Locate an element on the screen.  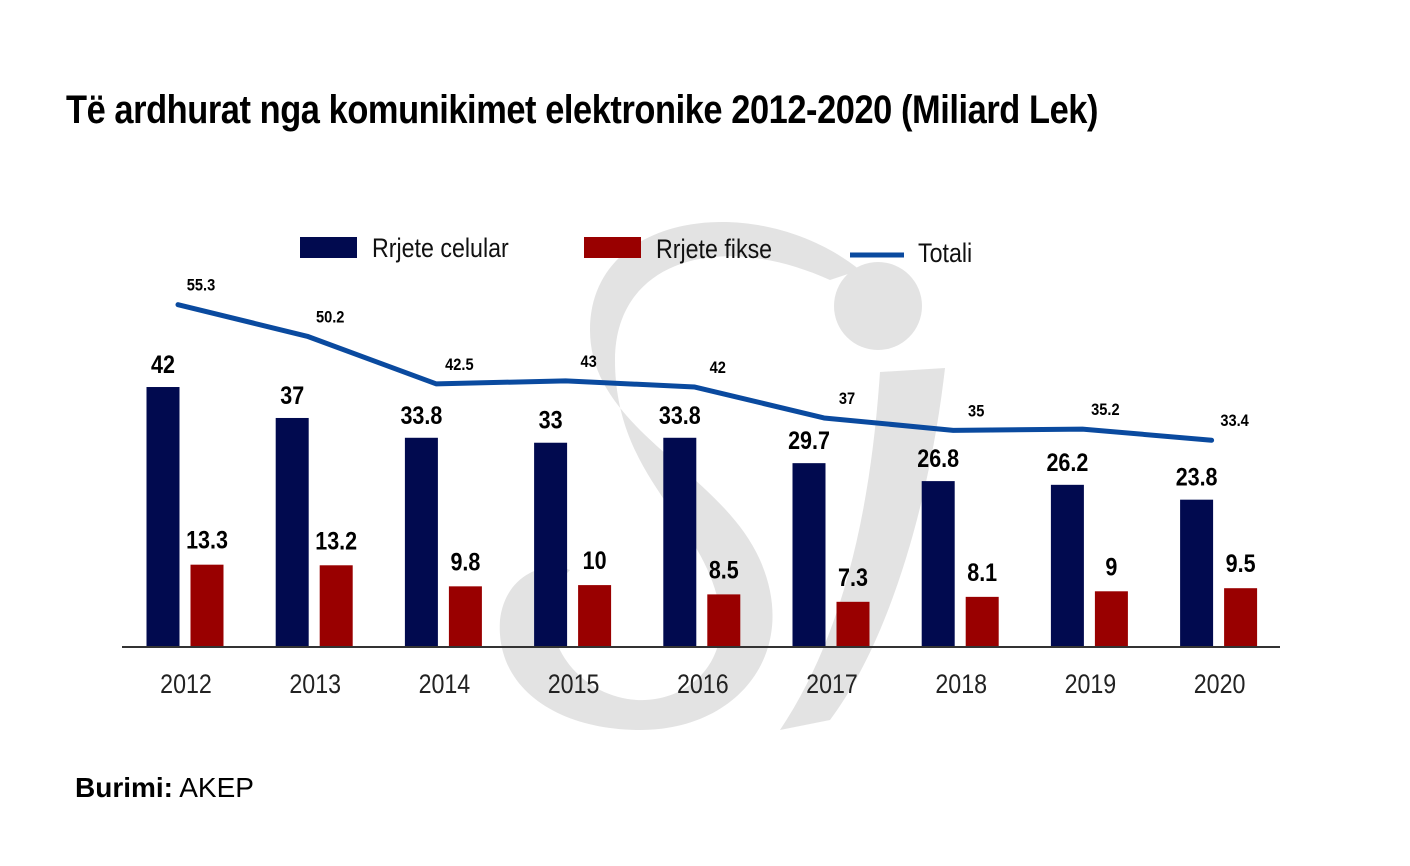
bar-fikse-2013 is located at coordinates (336, 606).